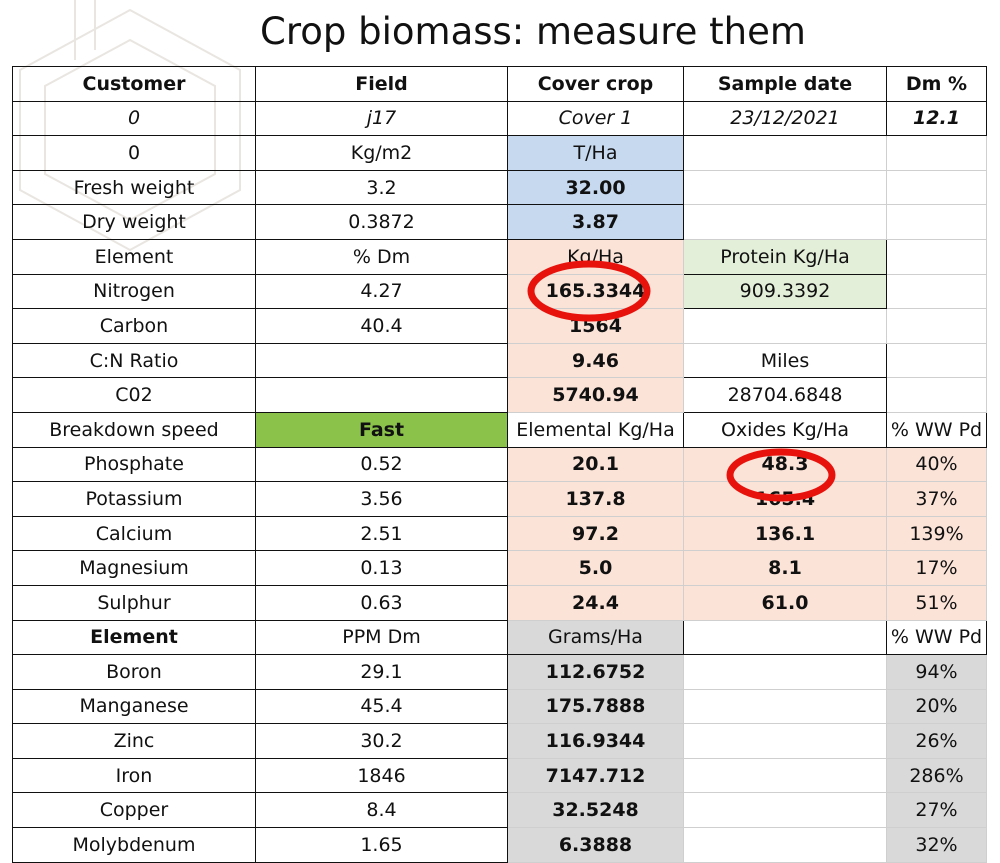  What do you see at coordinates (785, 395) in the screenshot?
I see `miles-value: 28704.6848` at bounding box center [785, 395].